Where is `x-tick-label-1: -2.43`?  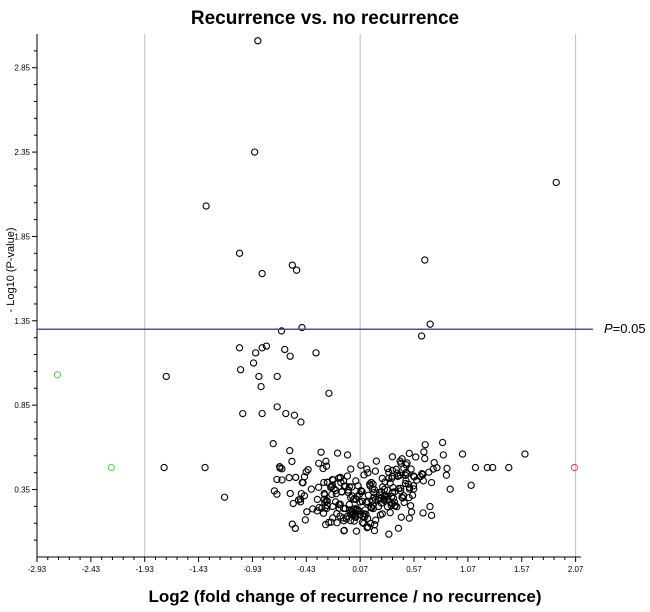
x-tick-label-1: -2.43 is located at coordinates (91, 569).